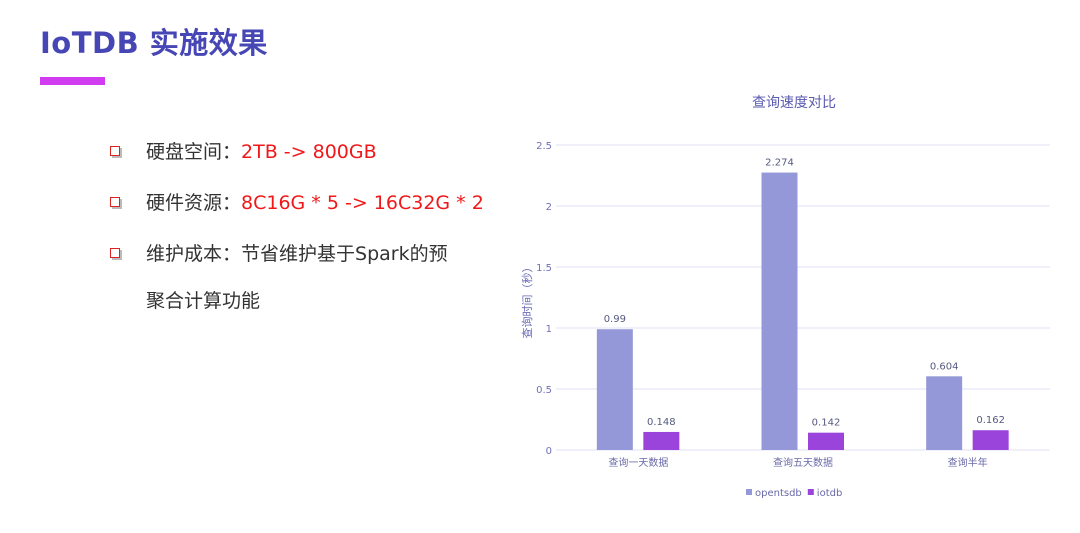 The height and width of the screenshot is (533, 1080). I want to click on bullet-label: 硬盘空间：, so click(194, 152).